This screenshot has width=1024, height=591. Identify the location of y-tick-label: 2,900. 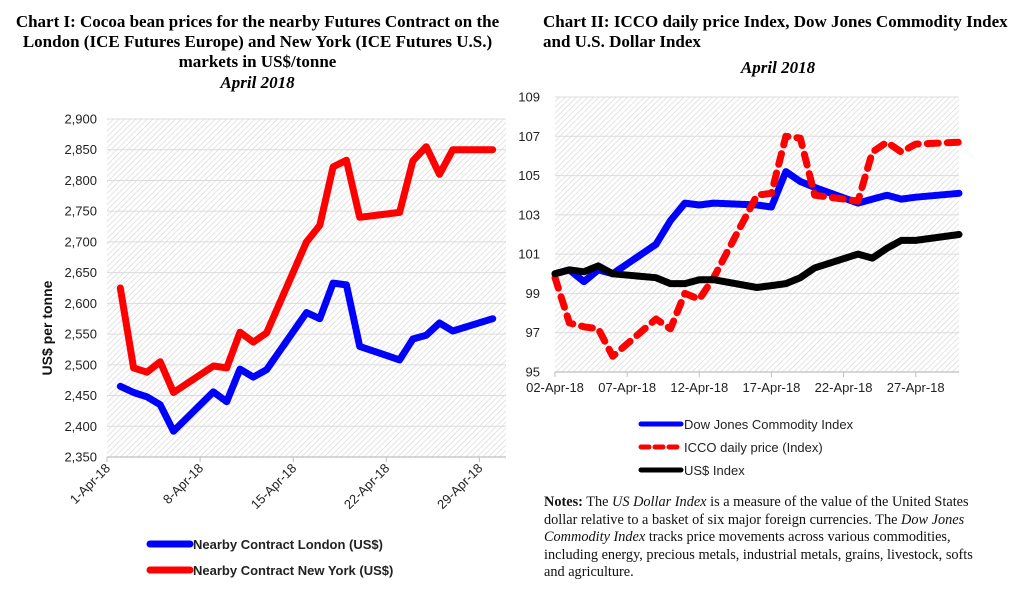
(80, 119).